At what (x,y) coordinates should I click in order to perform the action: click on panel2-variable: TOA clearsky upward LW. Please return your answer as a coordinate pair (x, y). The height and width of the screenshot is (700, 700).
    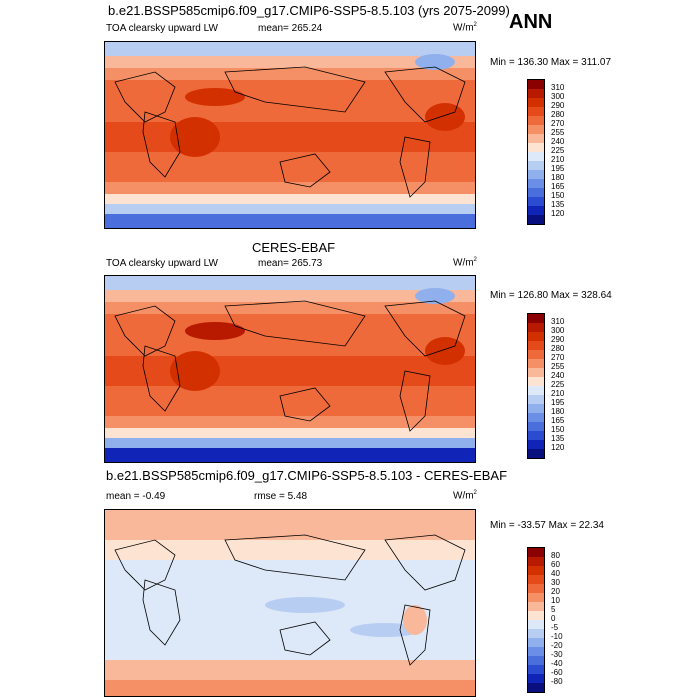
    Looking at the image, I should click on (162, 263).